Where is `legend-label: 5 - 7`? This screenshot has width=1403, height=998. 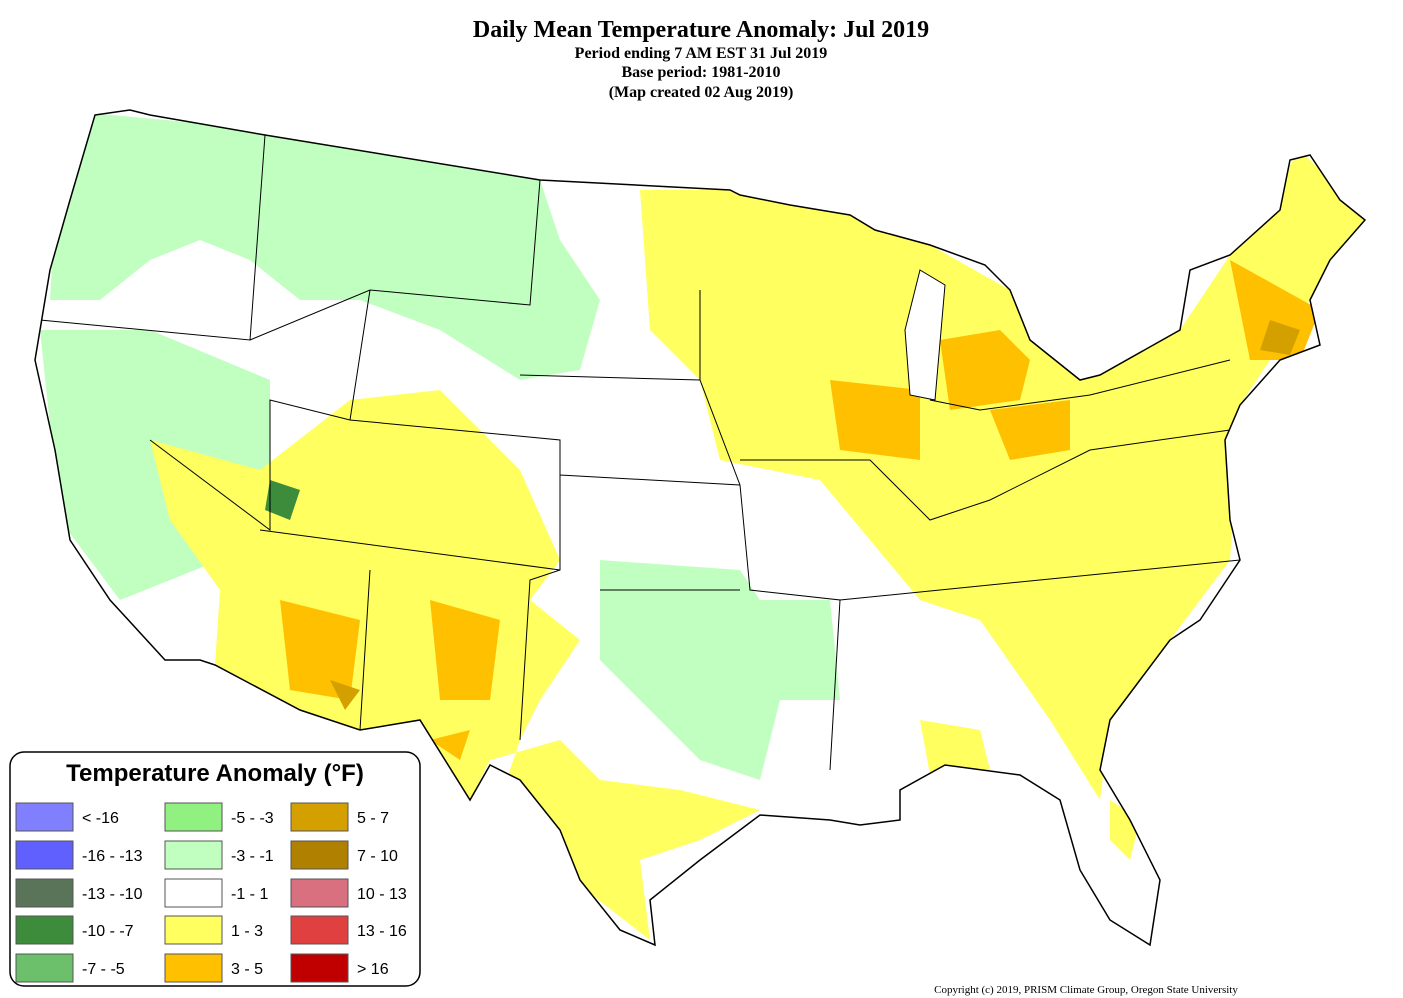 legend-label: 5 - 7 is located at coordinates (373, 818).